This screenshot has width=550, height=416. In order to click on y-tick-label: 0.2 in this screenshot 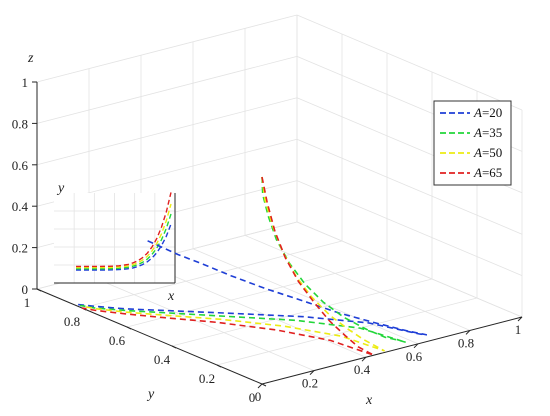, I will do `click(207, 378)`.